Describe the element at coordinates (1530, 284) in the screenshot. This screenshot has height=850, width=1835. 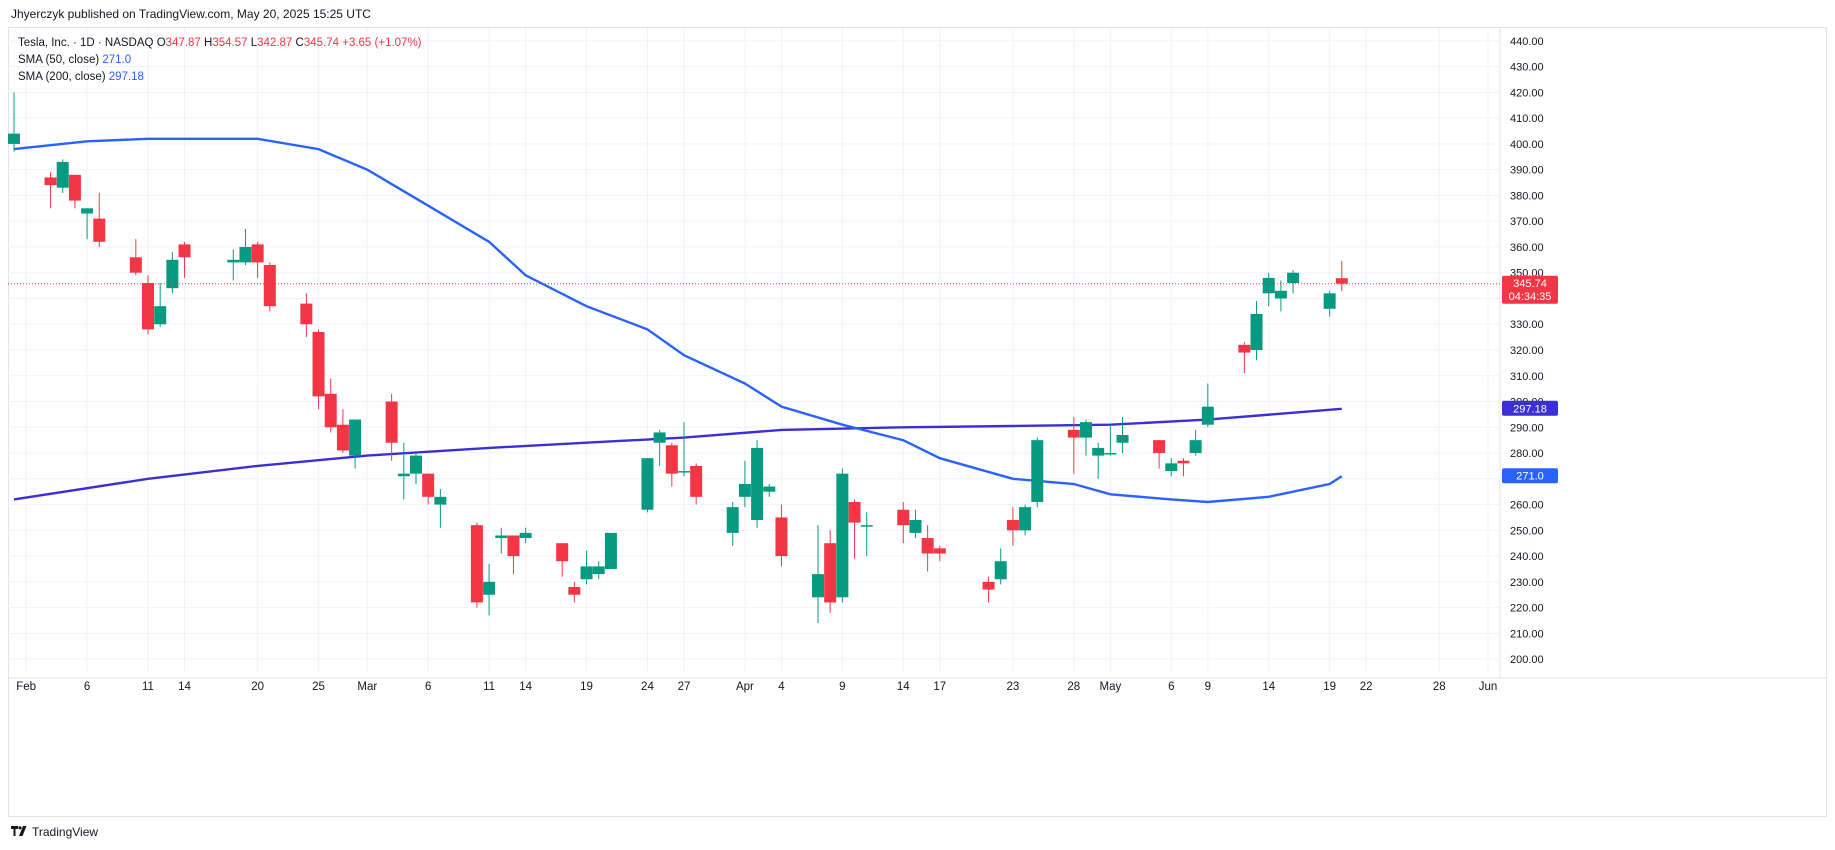
I see `last-price-badge-text: 345.74` at that location.